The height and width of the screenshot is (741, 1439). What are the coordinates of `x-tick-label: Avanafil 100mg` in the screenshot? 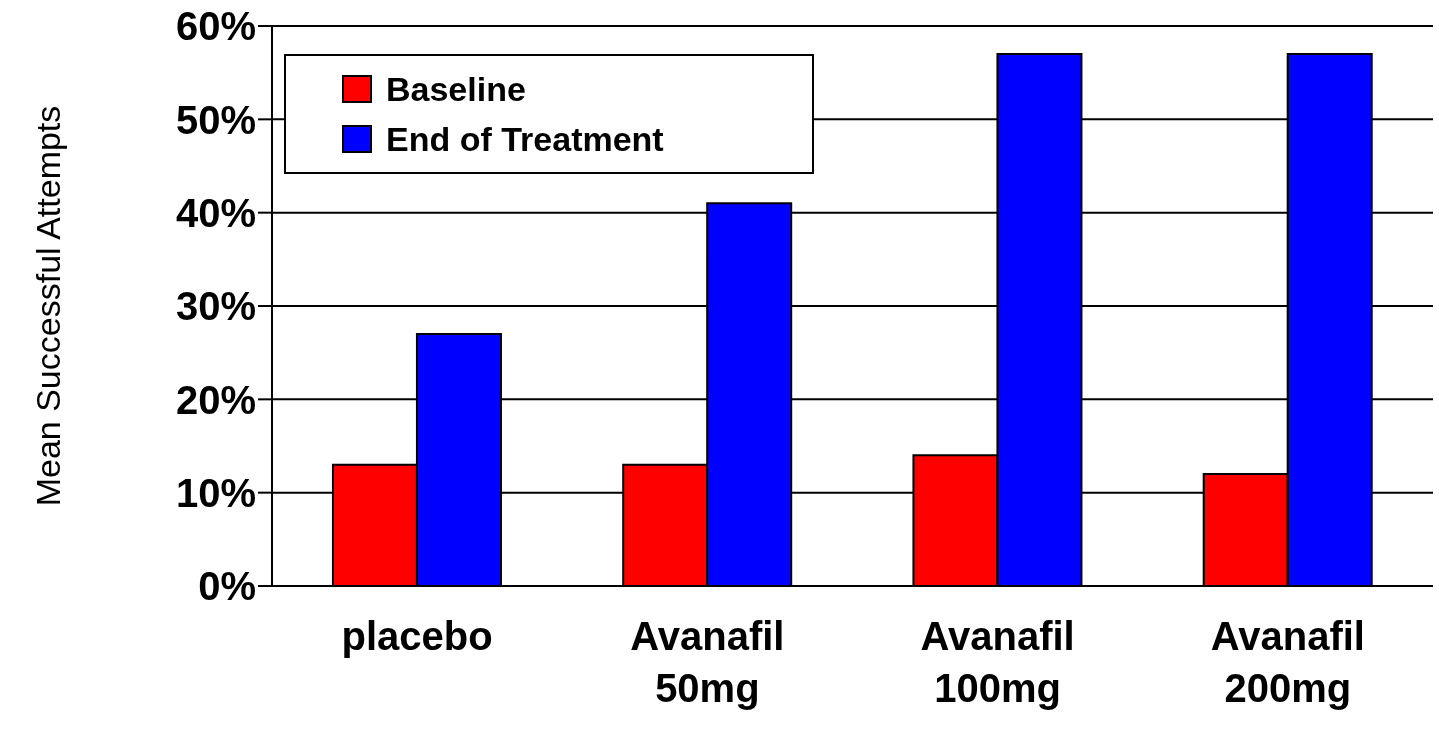 It's located at (997, 662).